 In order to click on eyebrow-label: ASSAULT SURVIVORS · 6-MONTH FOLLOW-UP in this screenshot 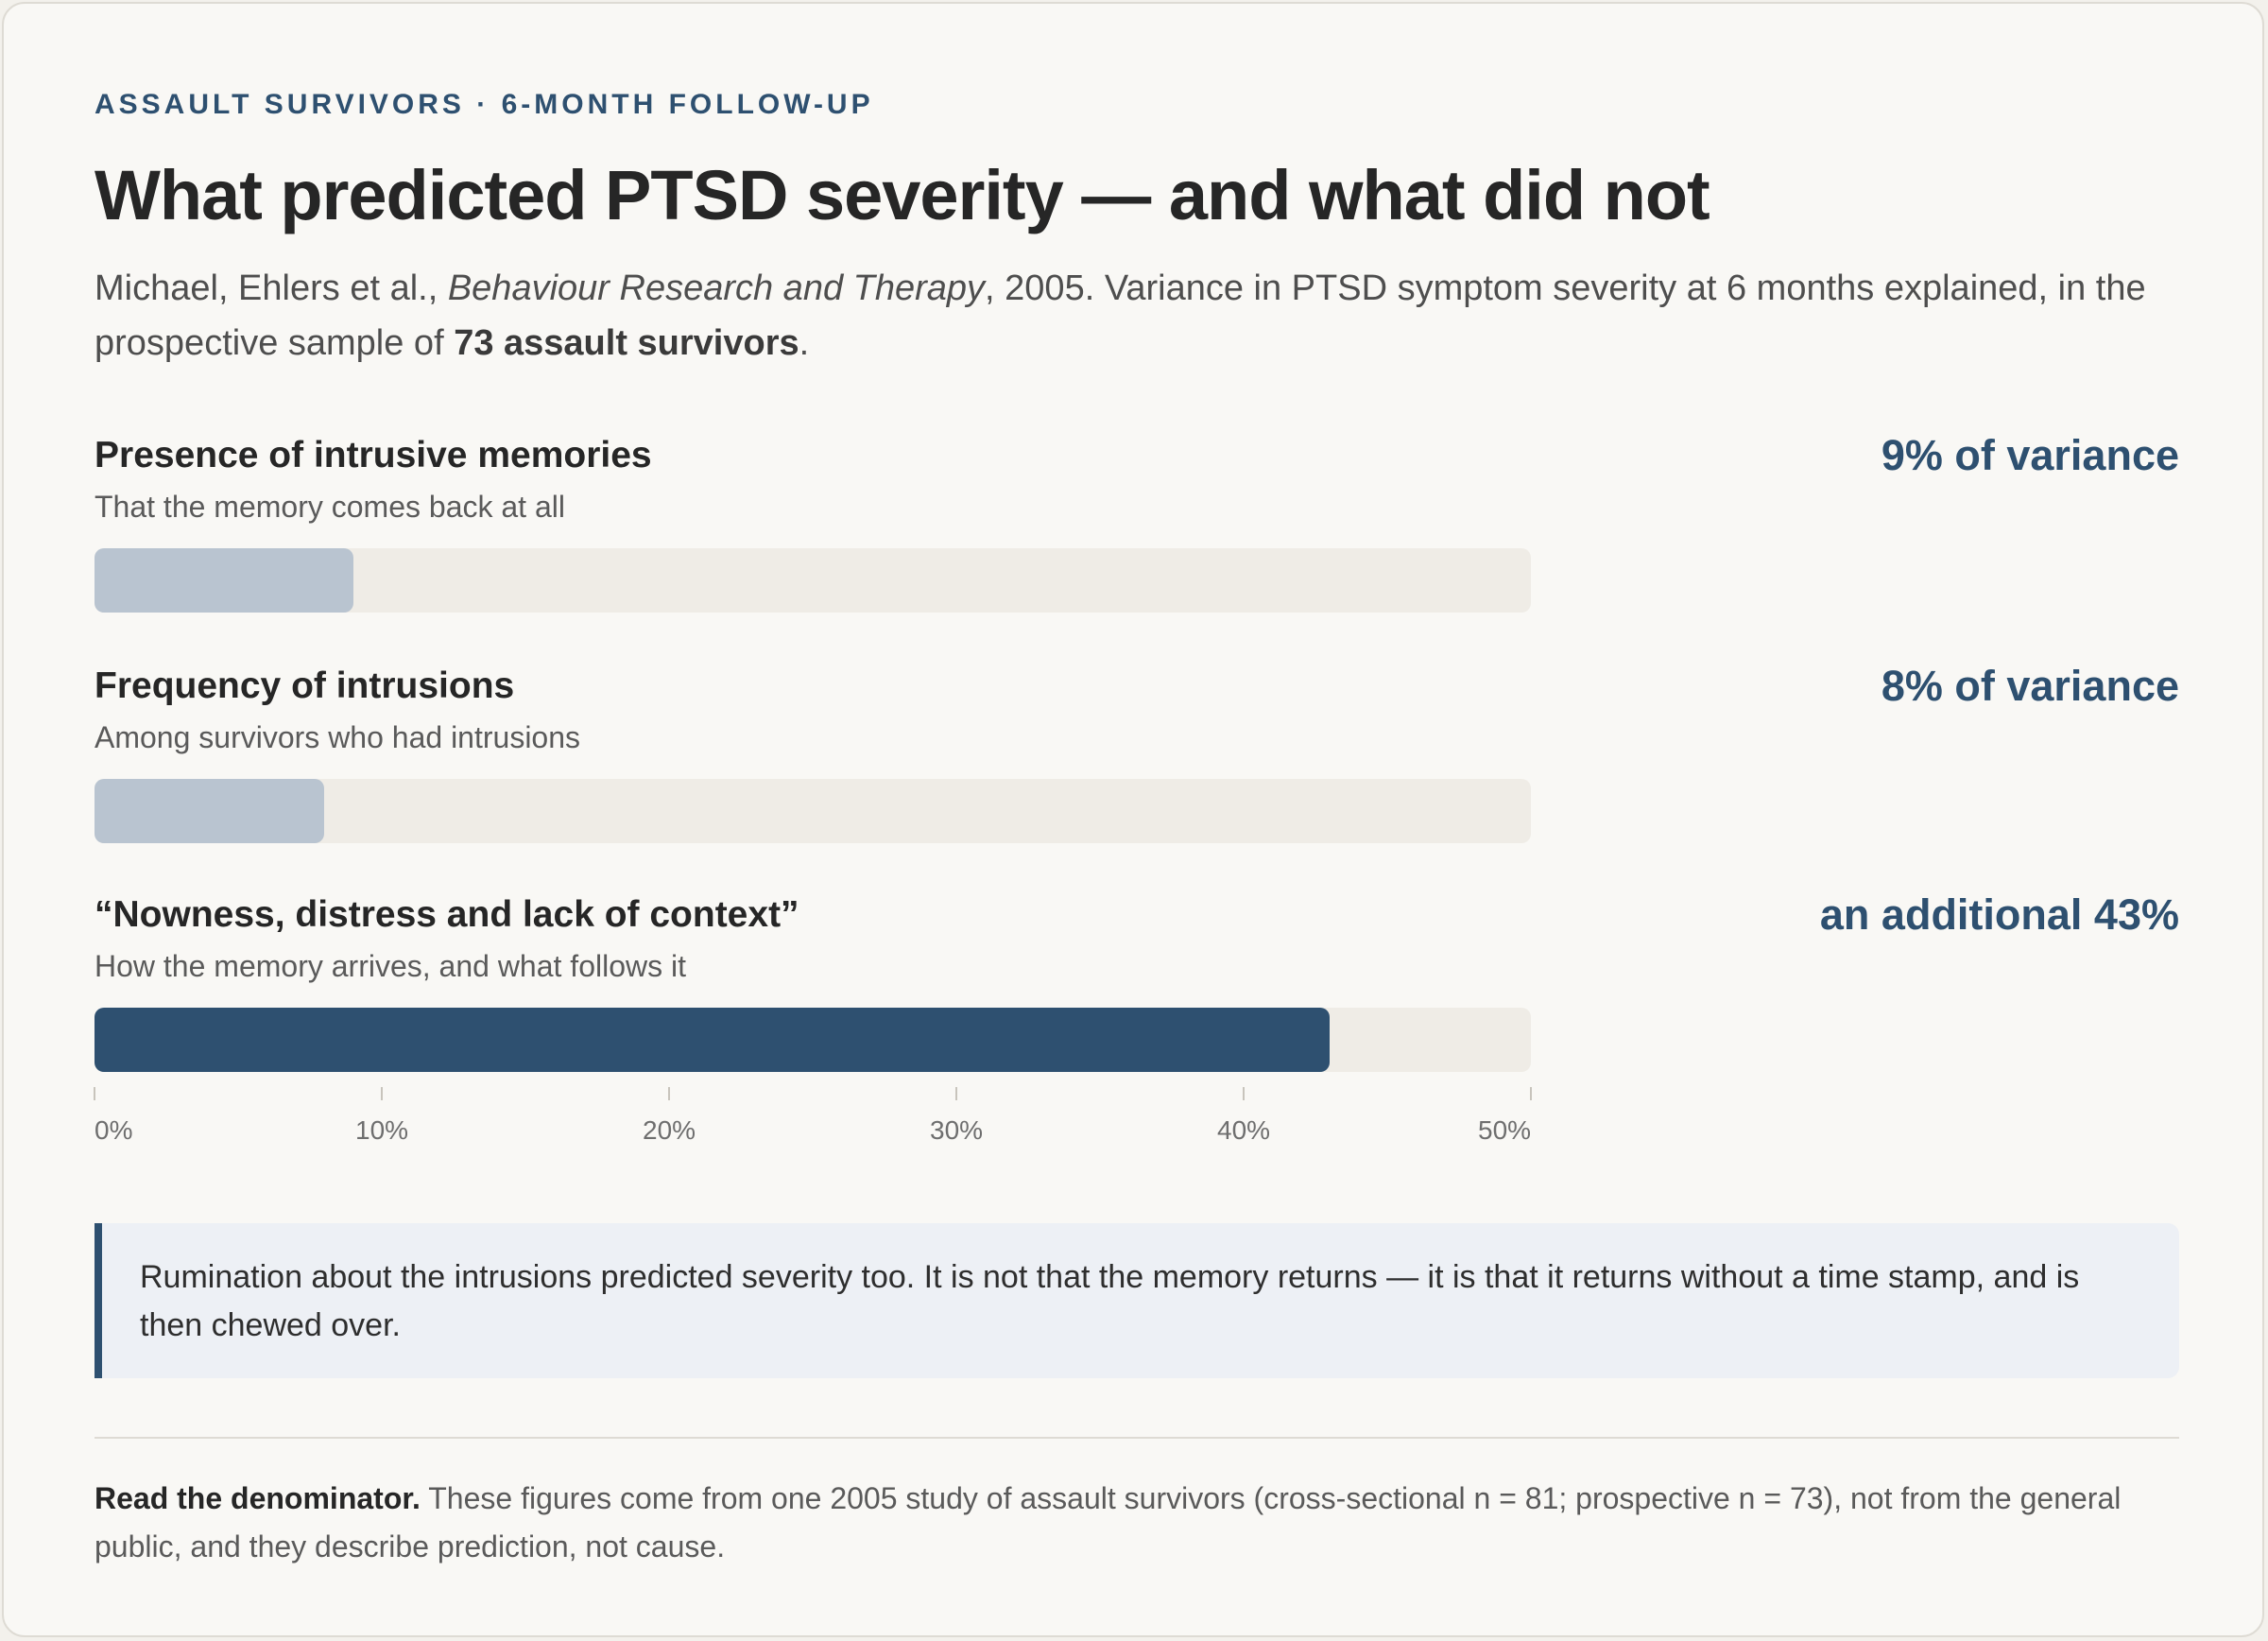, I will do `click(484, 104)`.